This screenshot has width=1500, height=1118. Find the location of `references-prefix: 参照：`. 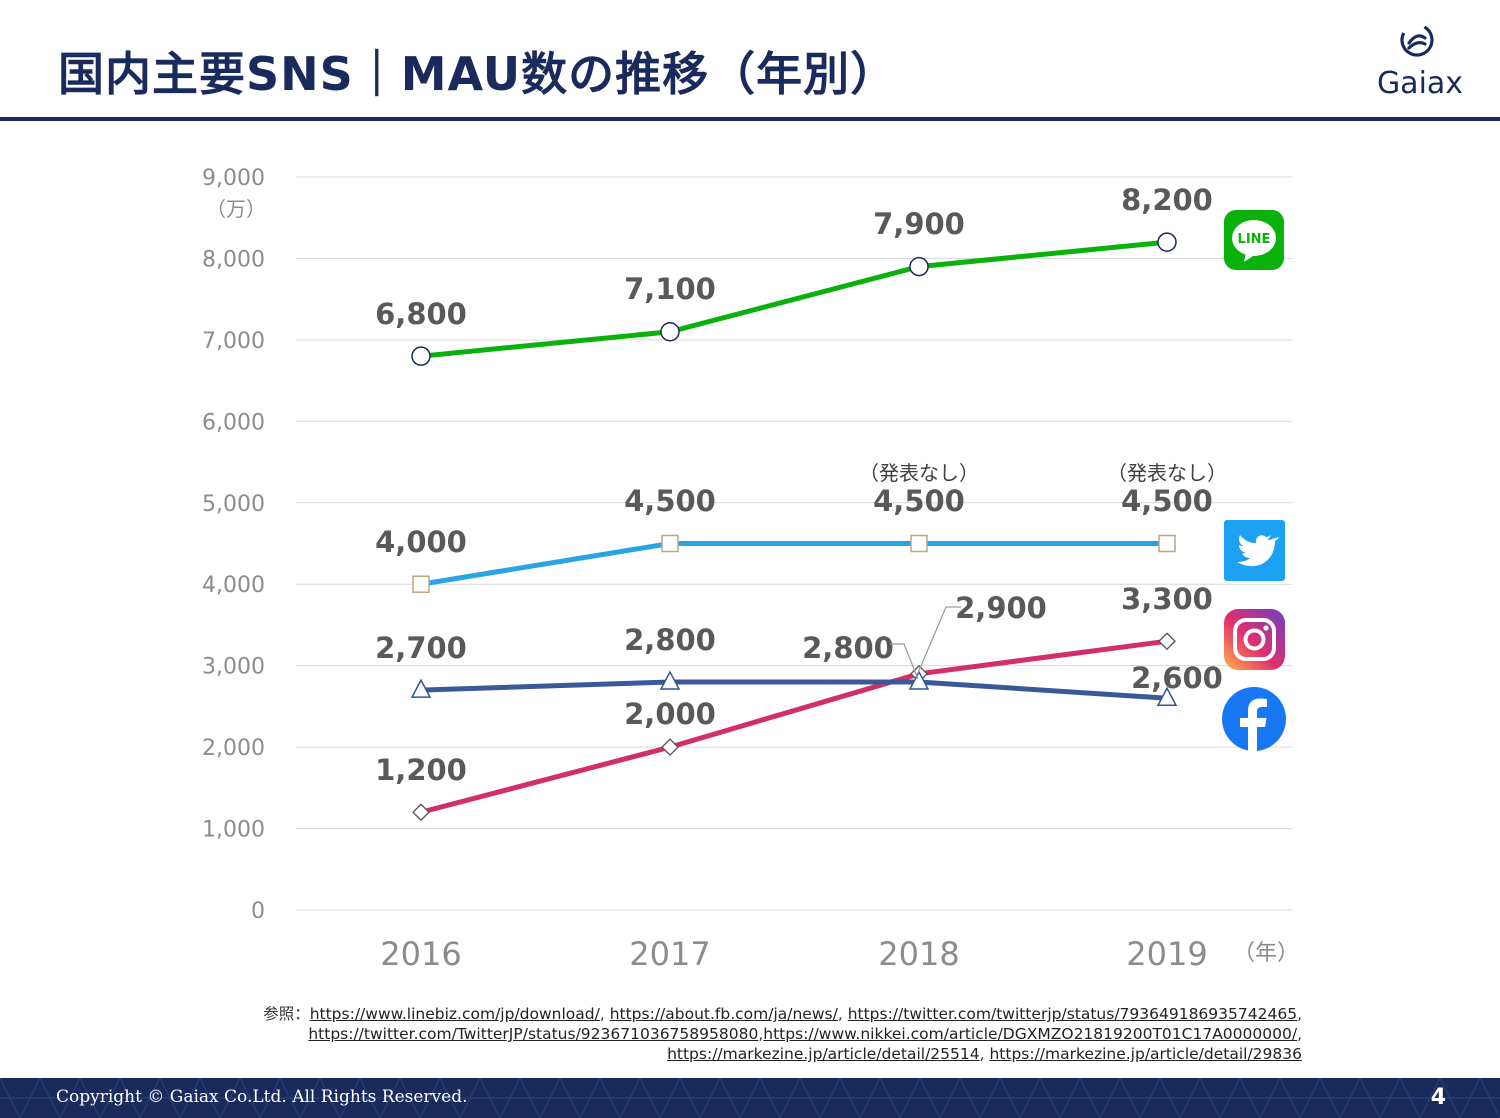

references-prefix: 参照： is located at coordinates (286, 1014).